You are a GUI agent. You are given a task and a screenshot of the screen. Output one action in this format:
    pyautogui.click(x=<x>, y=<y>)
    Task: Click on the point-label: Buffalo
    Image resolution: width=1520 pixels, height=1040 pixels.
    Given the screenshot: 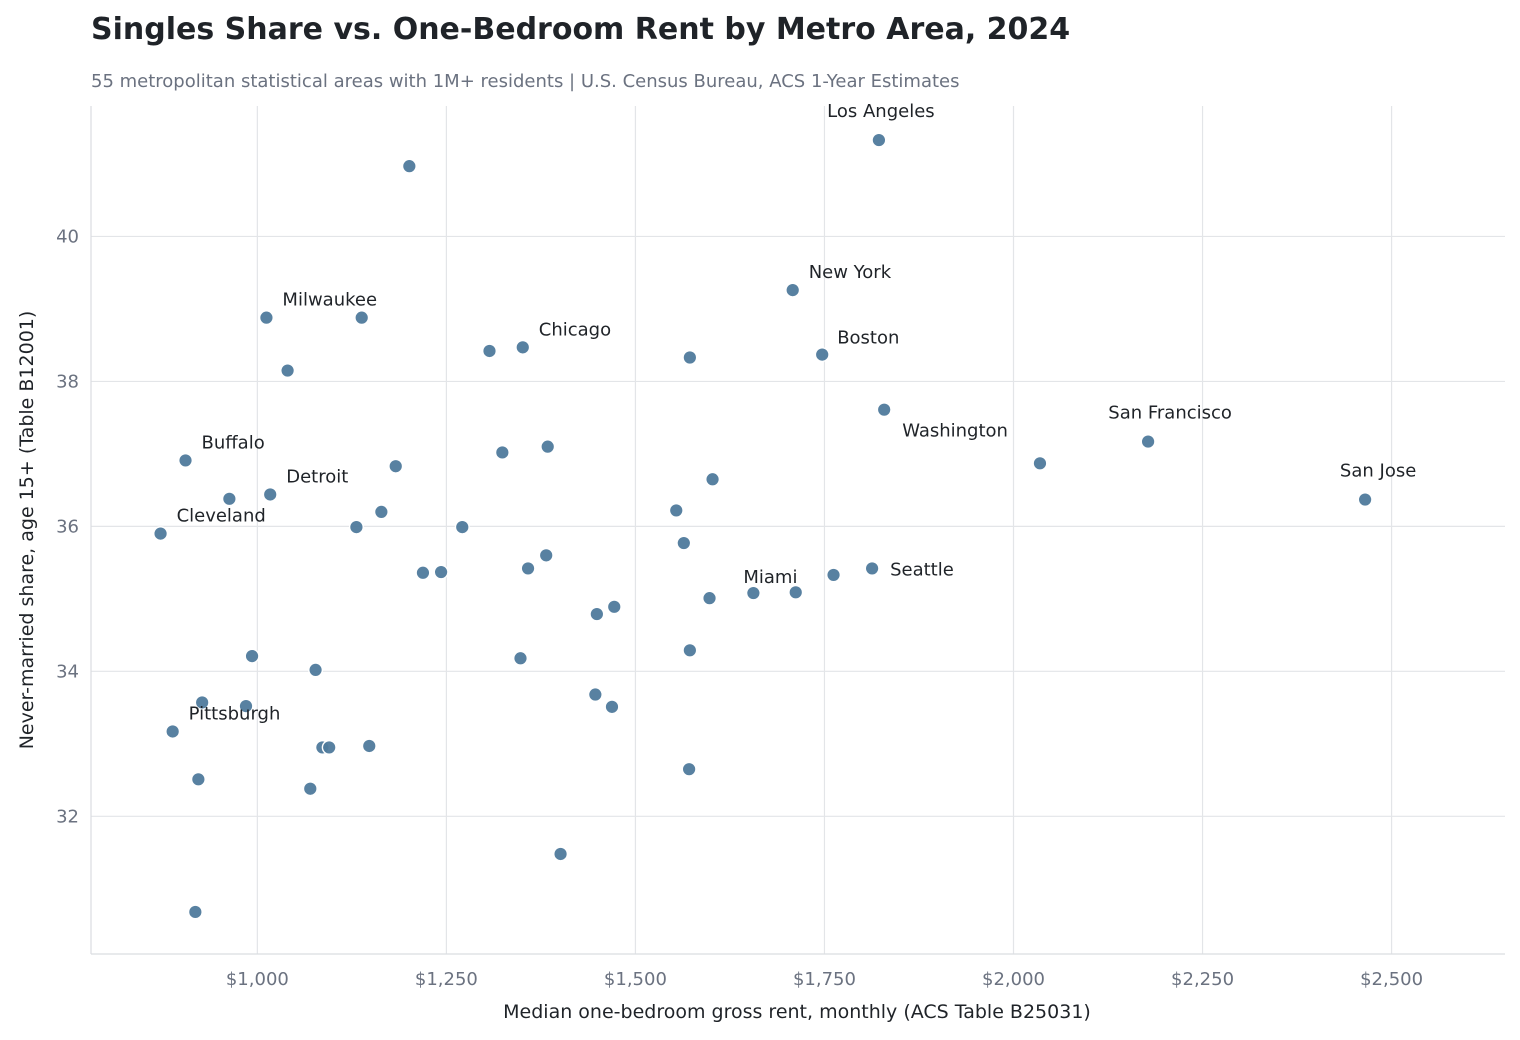 What is the action you would take?
    pyautogui.click(x=233, y=442)
    